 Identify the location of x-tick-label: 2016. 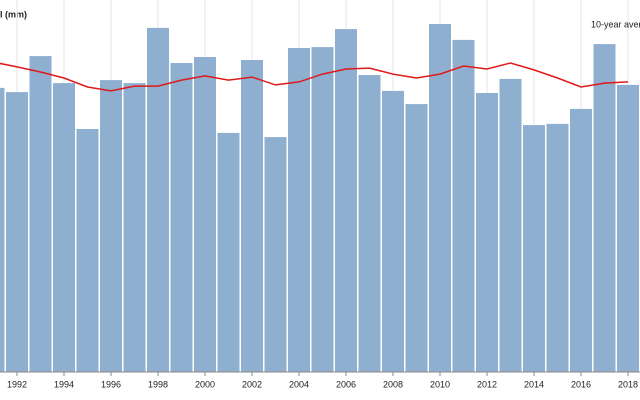
(581, 384).